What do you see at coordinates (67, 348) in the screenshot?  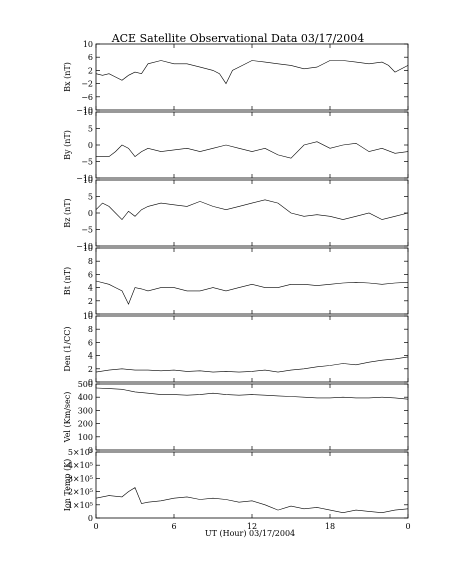 I see `y-axis-label: Den (1/CC)` at bounding box center [67, 348].